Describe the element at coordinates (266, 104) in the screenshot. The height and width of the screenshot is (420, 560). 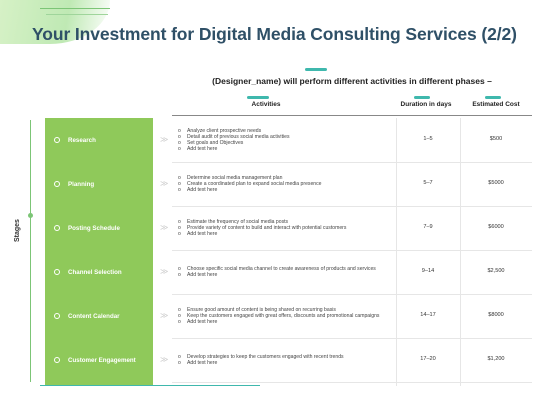
I see `header-activities: Activities` at that location.